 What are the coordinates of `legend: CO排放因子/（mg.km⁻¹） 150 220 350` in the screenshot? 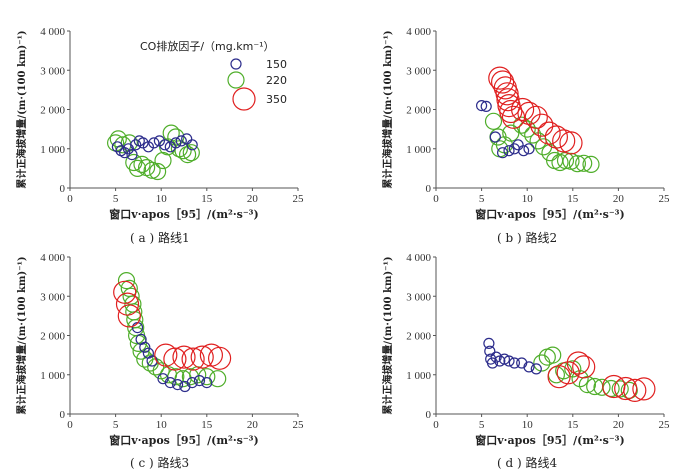 It's located at (213, 75).